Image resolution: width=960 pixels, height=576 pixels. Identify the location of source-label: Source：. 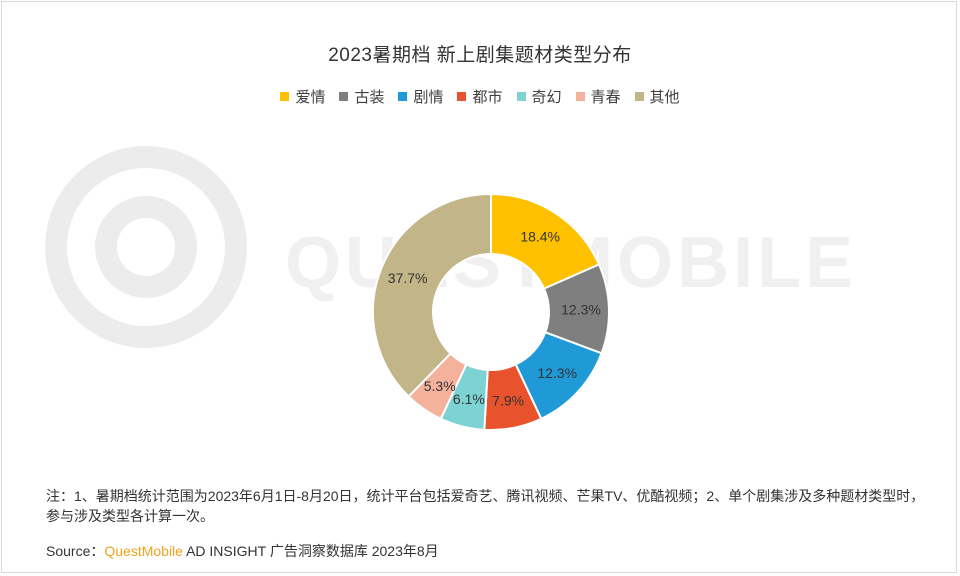
(75, 551).